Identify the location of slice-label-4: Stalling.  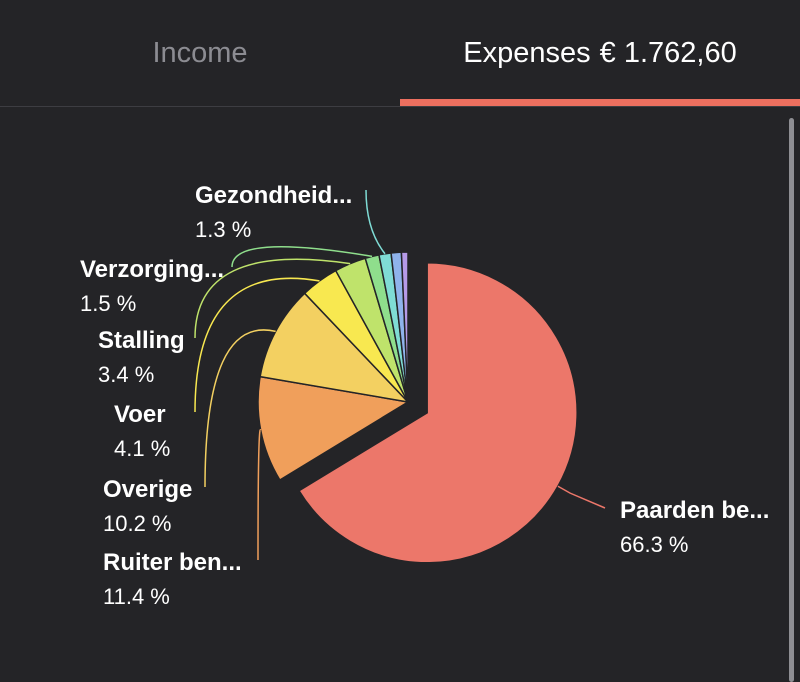
(141, 340).